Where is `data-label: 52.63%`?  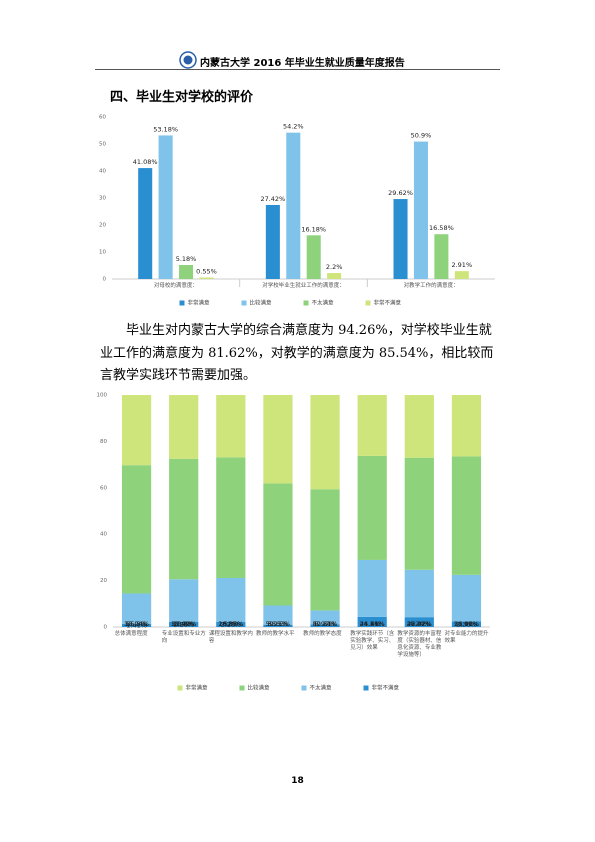 data-label: 52.63% is located at coordinates (278, 624).